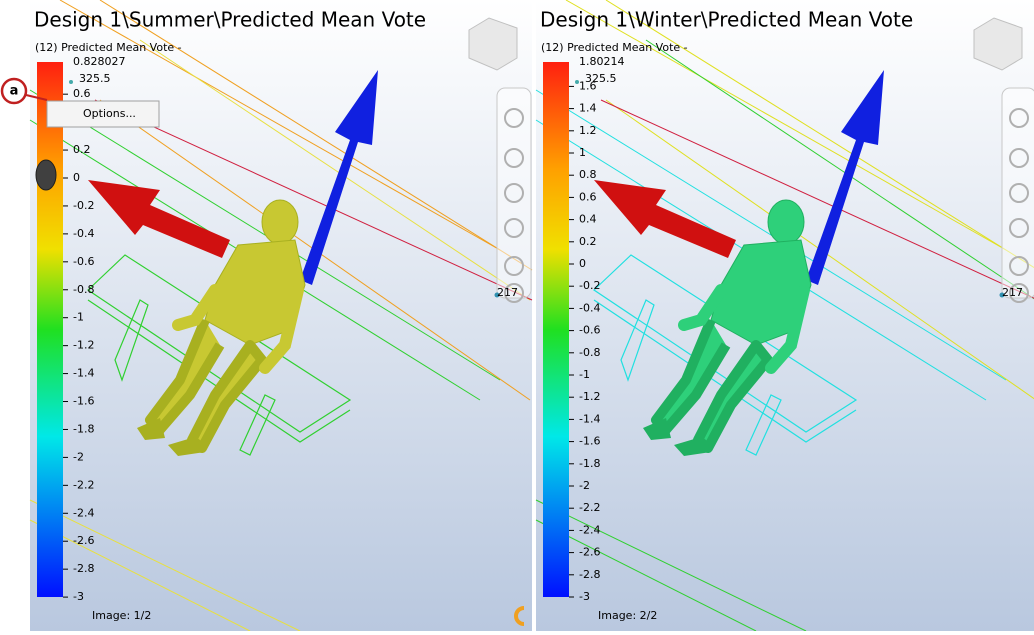  I want to click on view-title: Design 1\Winter\Predicted Mean Vote, so click(726, 20).